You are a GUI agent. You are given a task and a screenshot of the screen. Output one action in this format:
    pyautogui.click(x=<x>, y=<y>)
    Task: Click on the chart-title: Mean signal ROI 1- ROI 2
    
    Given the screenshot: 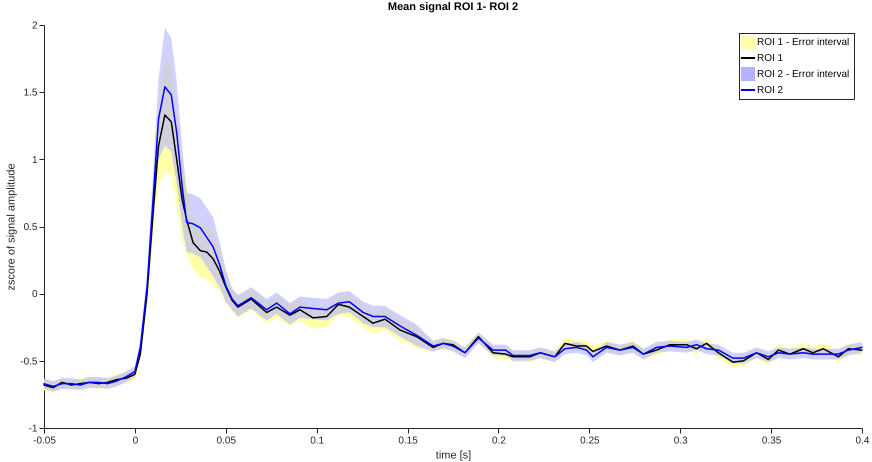 What is the action you would take?
    pyautogui.click(x=453, y=7)
    